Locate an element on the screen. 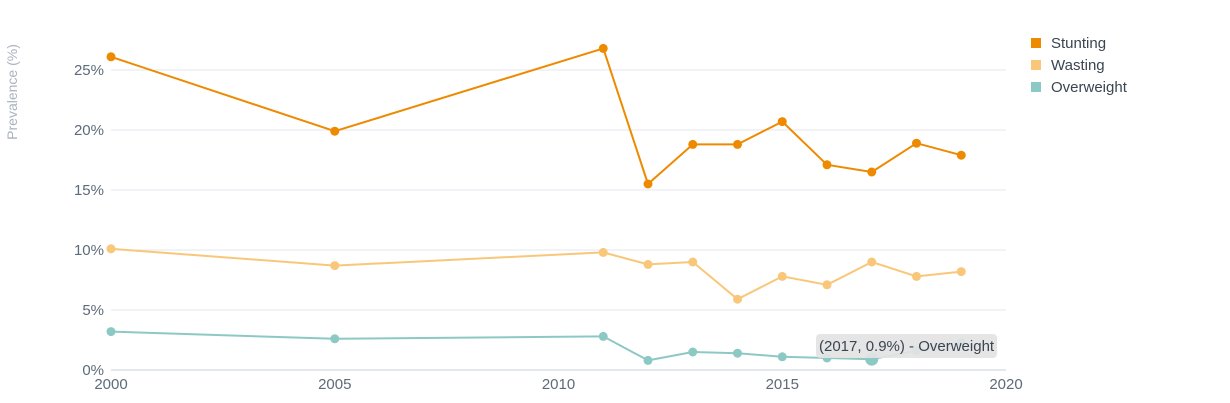  legend-swatch-wasting is located at coordinates (1036, 65).